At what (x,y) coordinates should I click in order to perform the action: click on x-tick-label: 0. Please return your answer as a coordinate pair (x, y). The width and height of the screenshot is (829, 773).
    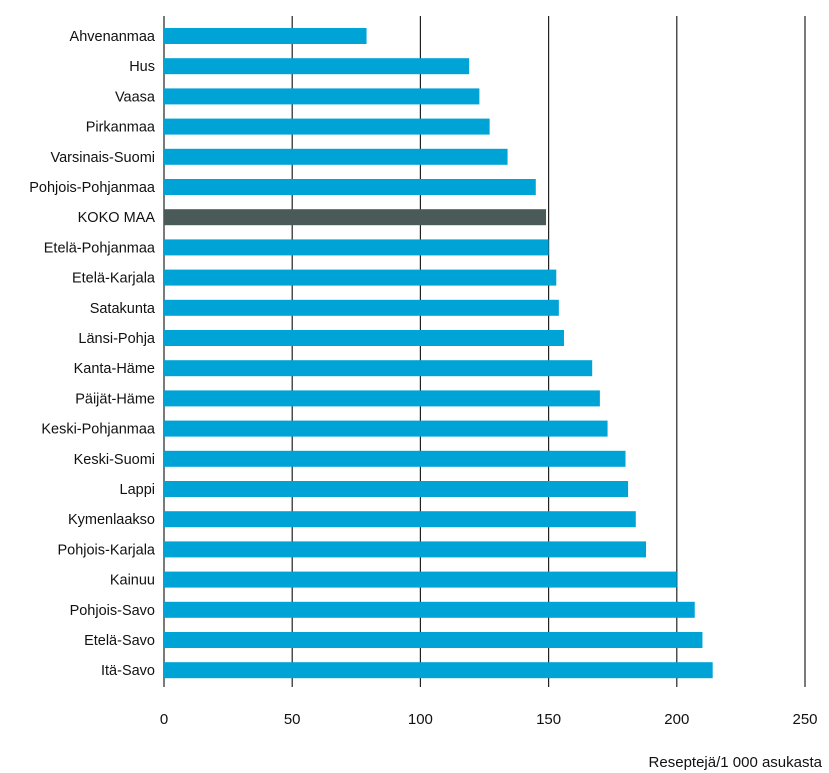
    Looking at the image, I should click on (164, 719).